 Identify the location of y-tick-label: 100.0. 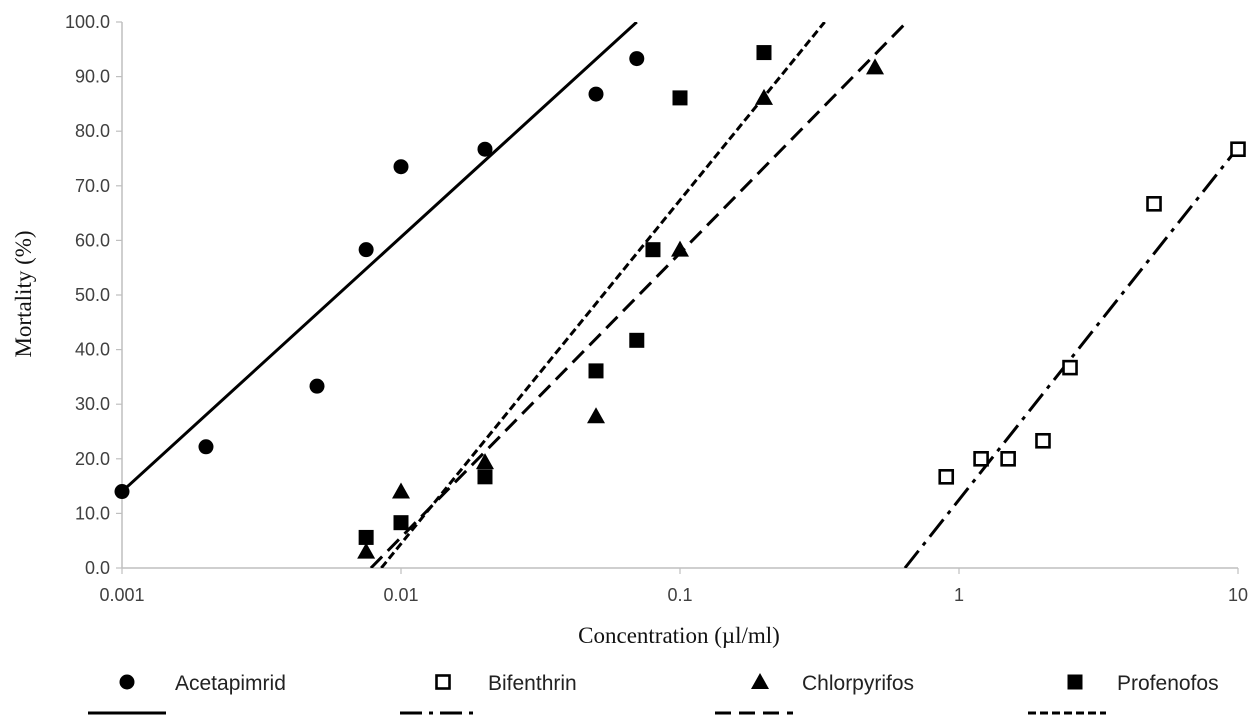
(87, 22).